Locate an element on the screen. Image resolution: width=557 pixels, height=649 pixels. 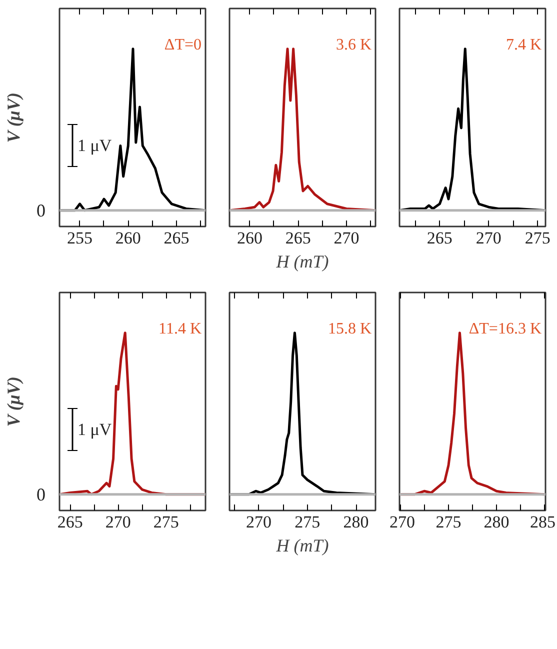
annotation: 7.4 K is located at coordinates (524, 45).